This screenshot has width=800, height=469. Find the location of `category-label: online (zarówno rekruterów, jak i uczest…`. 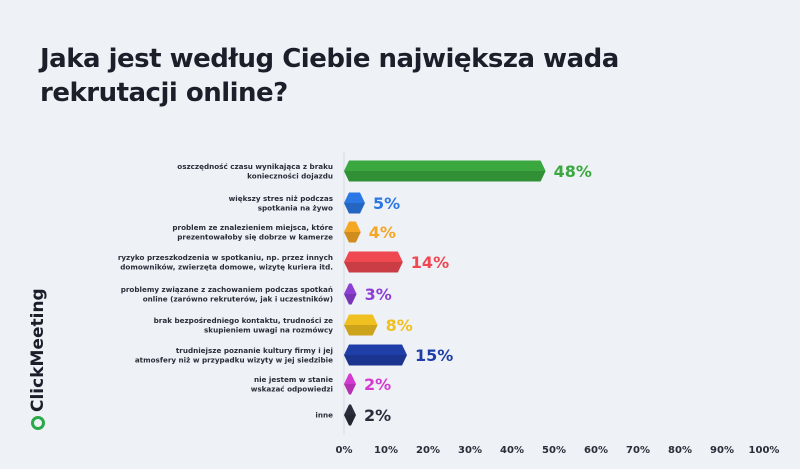

category-label: online (zarówno rekruterów, jak i uczest… is located at coordinates (238, 298).